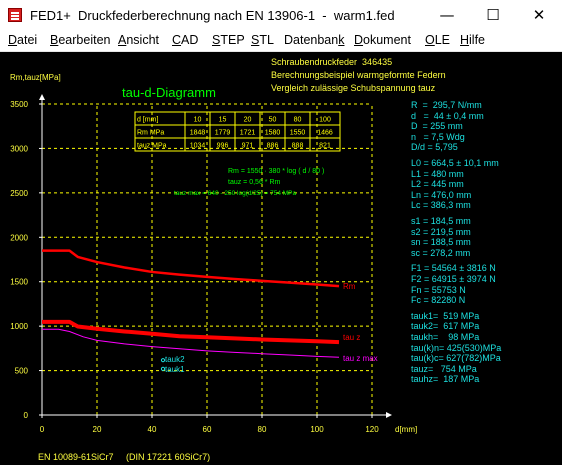  What do you see at coordinates (437, 126) in the screenshot?
I see `result-line: D = 255 mm` at bounding box center [437, 126].